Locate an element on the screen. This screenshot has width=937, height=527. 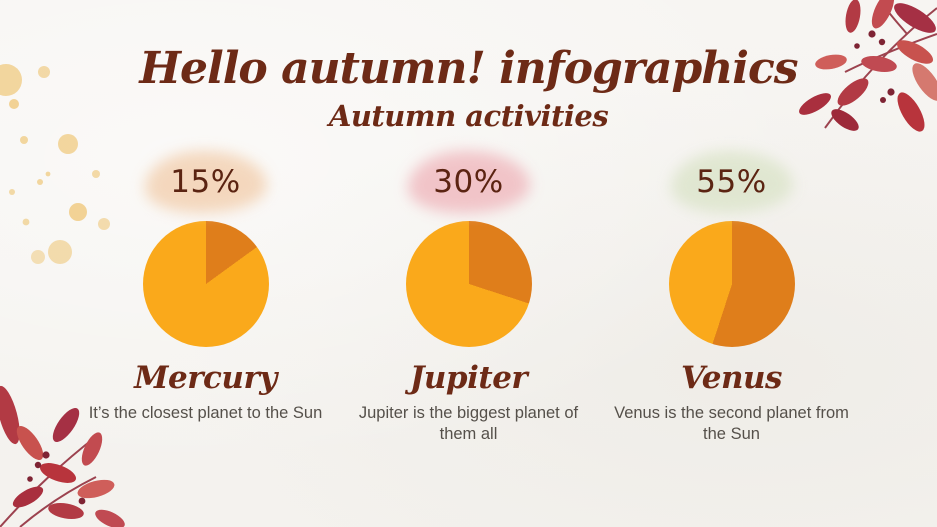
percent-badge-mercury: 15% is located at coordinates (206, 182).